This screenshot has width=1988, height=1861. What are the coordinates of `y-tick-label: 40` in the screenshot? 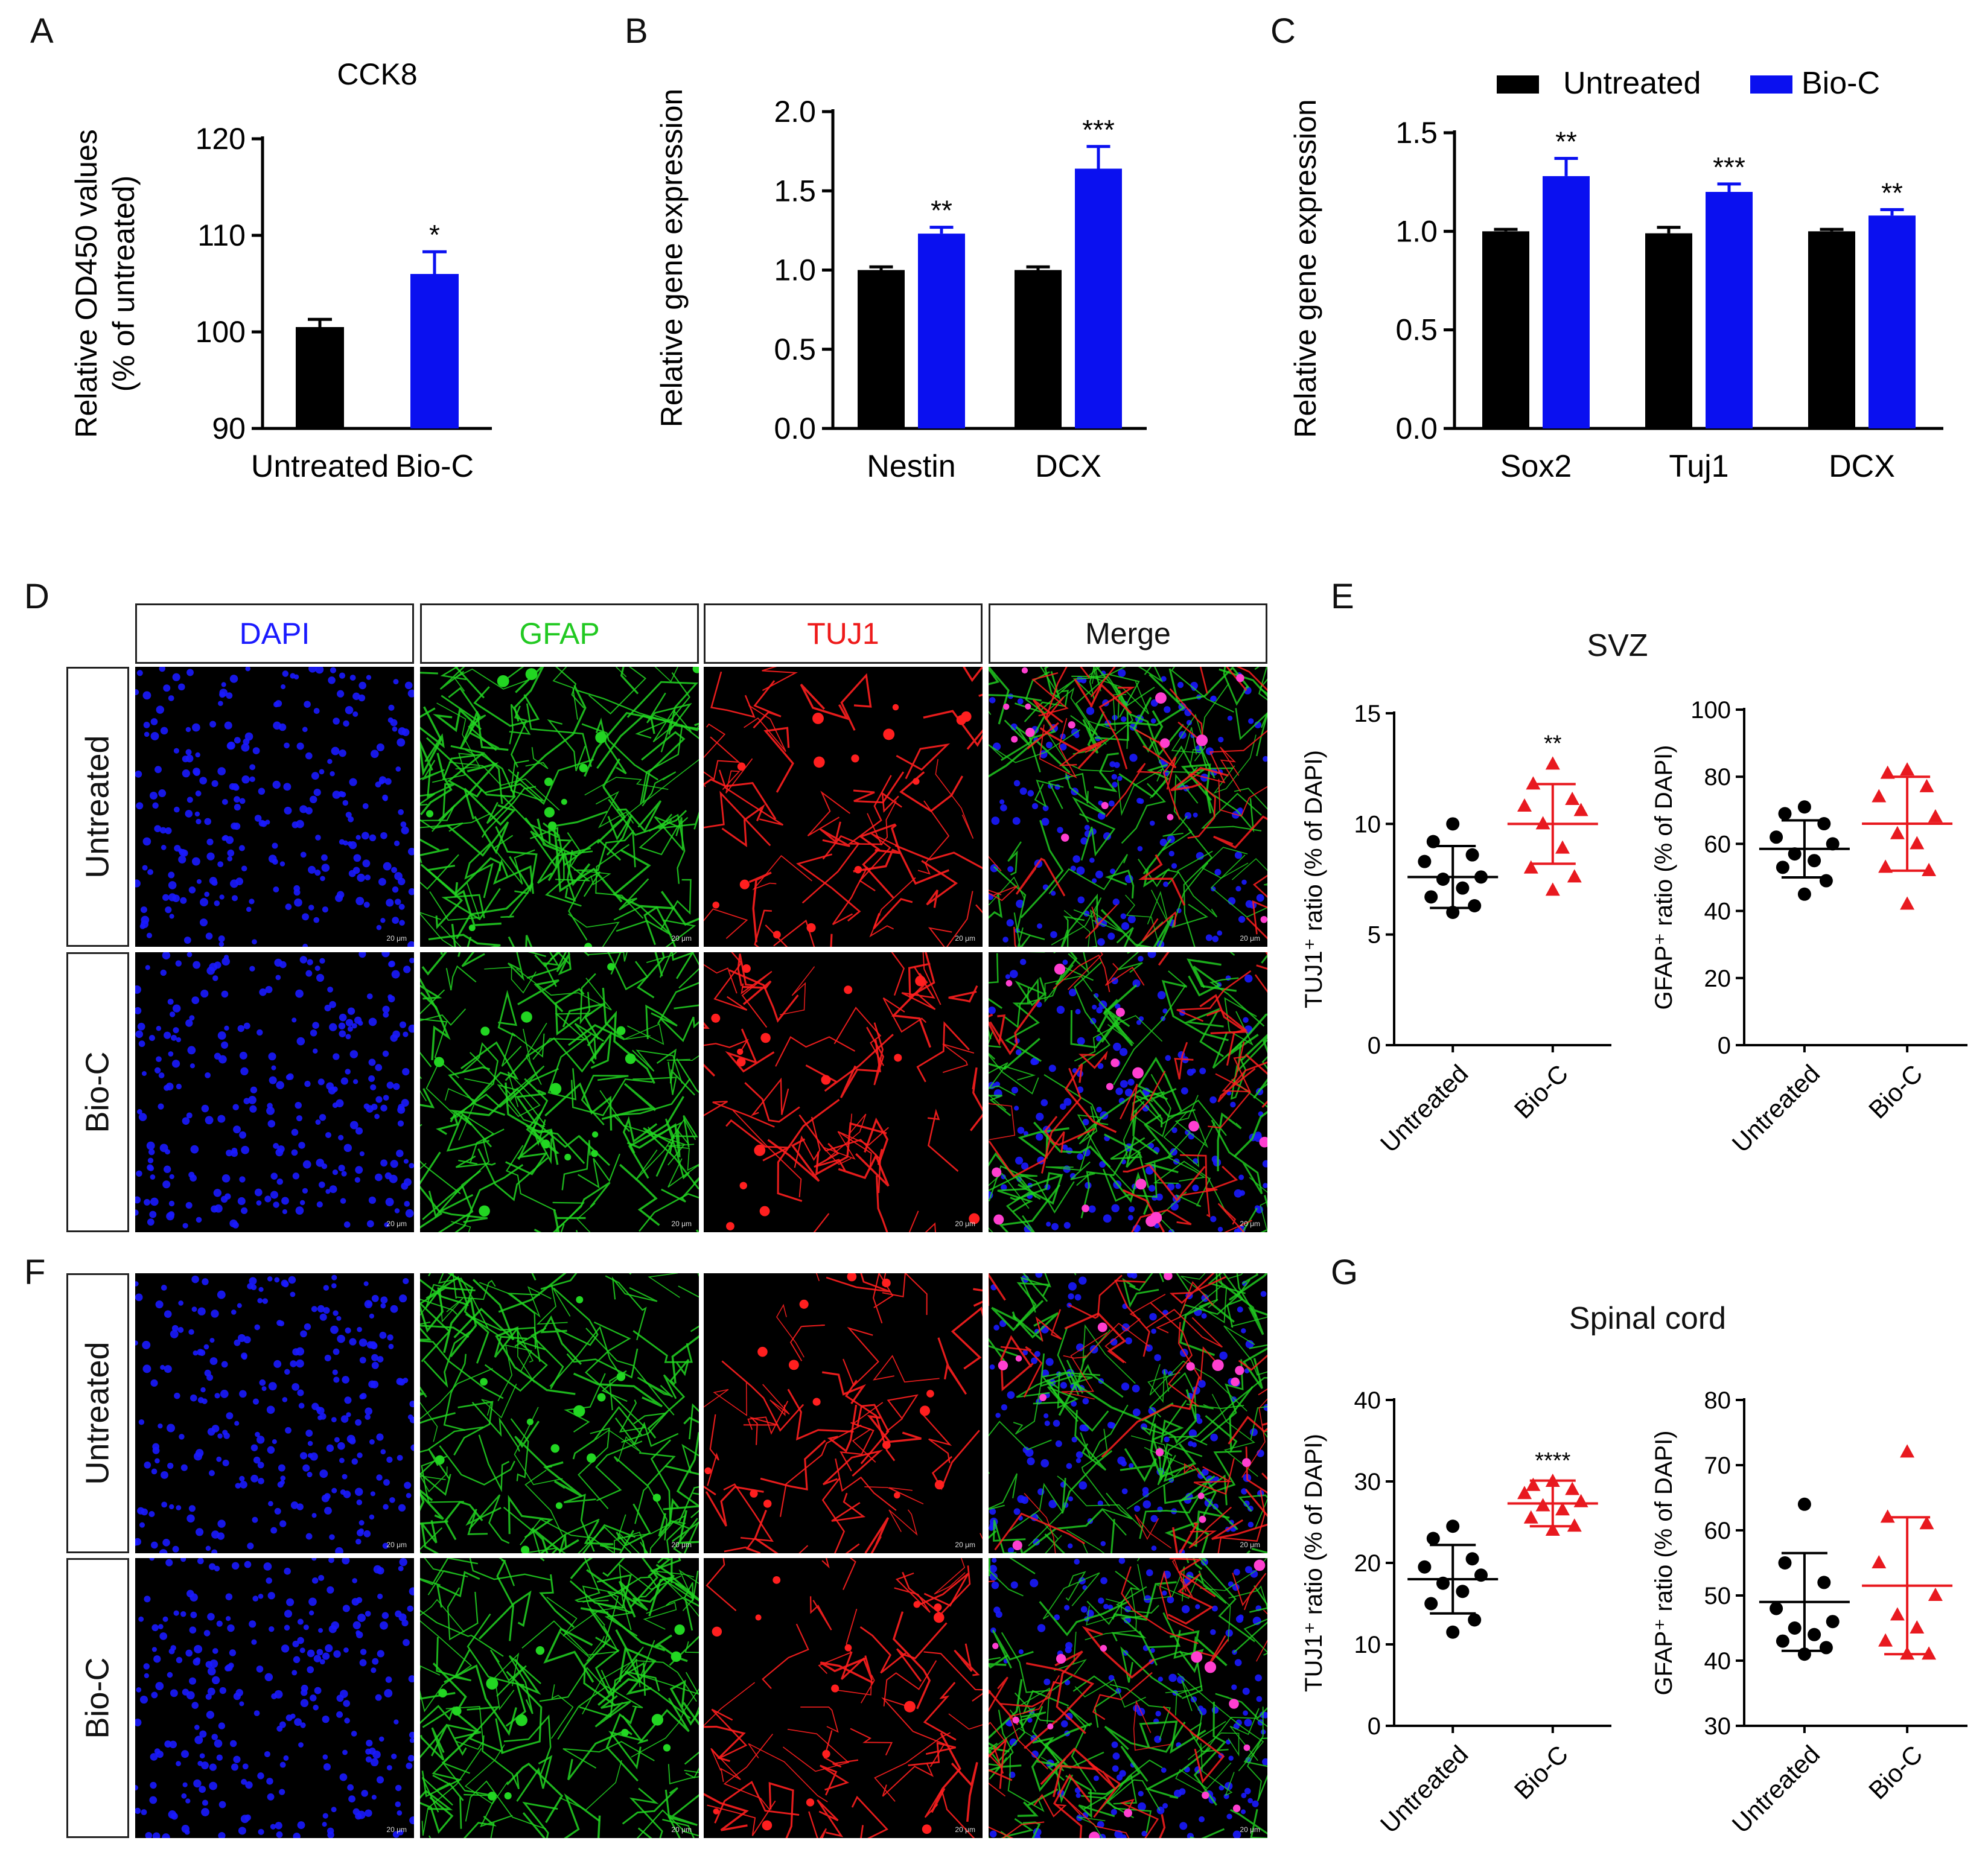 It's located at (1367, 1400).